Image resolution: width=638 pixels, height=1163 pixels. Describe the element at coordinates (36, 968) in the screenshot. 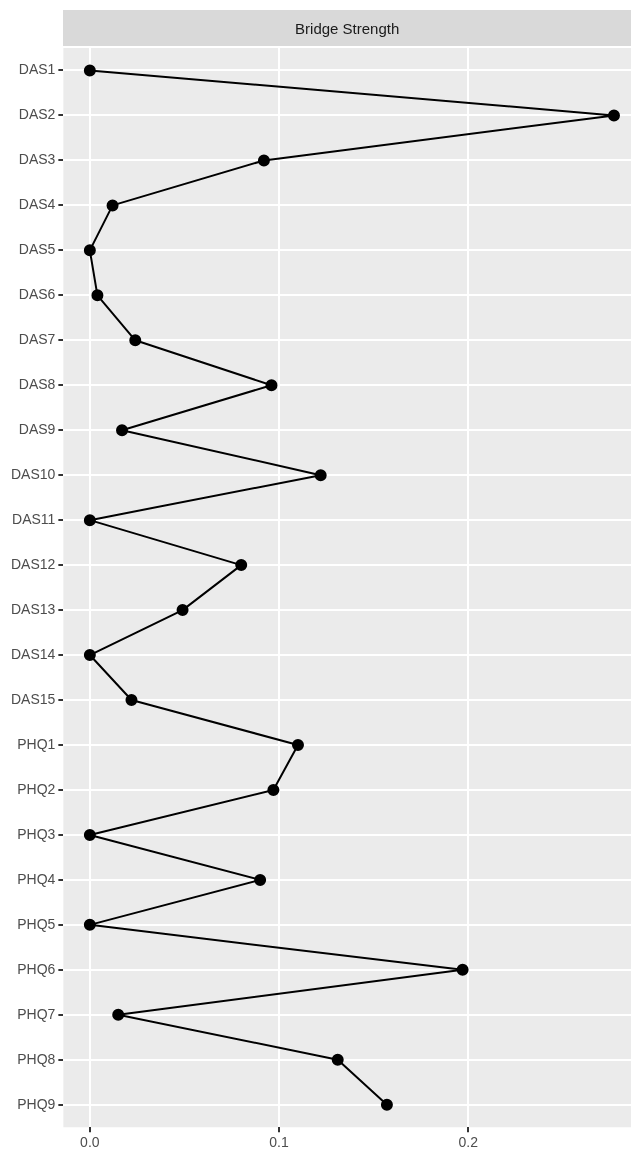

I see `y-tick-label: PHQ6` at that location.